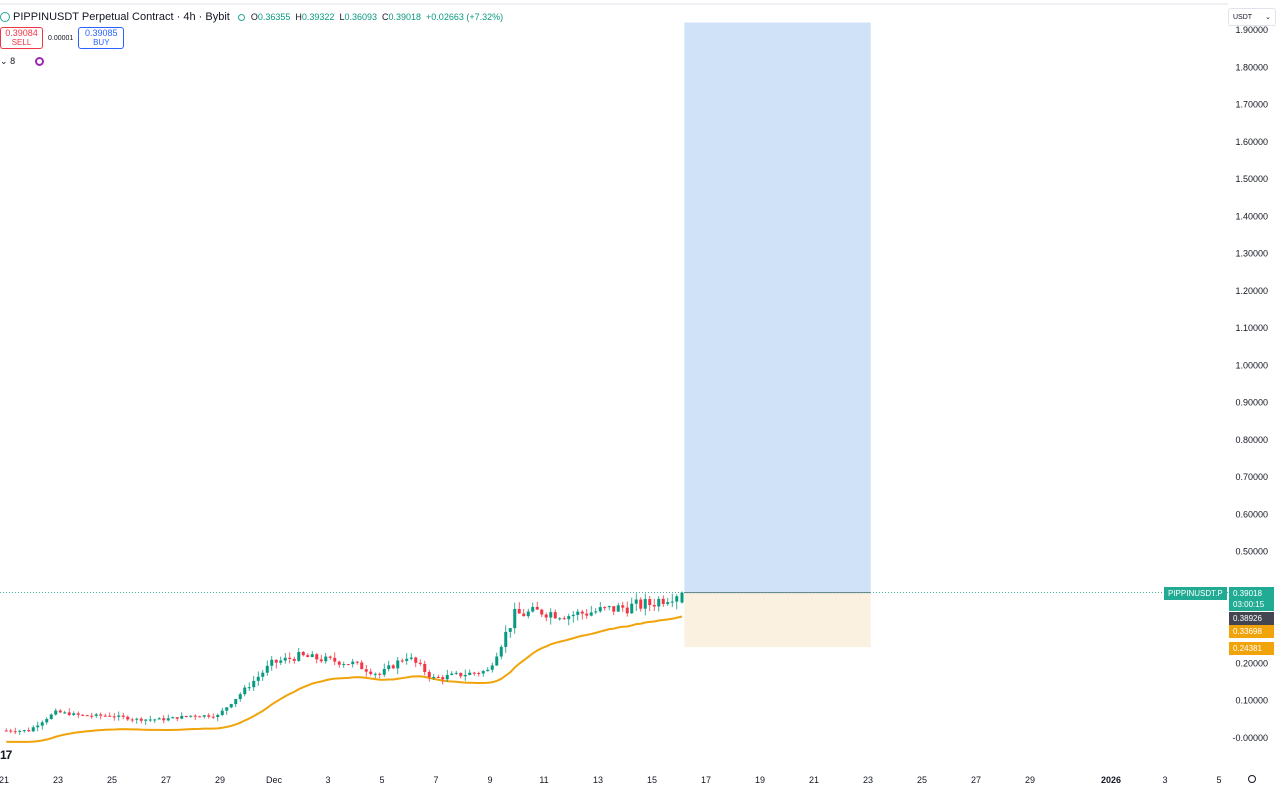  What do you see at coordinates (435, 780) in the screenshot?
I see `time-axis-label: 7` at bounding box center [435, 780].